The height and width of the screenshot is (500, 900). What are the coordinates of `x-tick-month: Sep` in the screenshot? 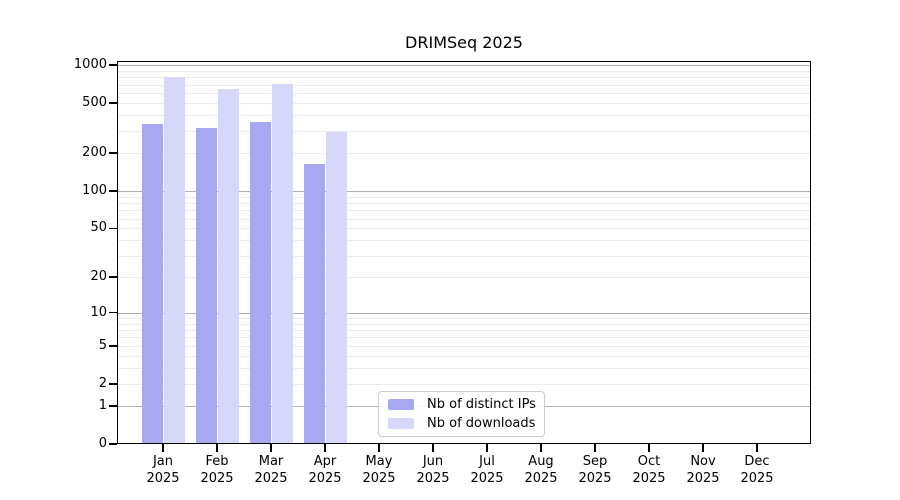 It's located at (595, 461).